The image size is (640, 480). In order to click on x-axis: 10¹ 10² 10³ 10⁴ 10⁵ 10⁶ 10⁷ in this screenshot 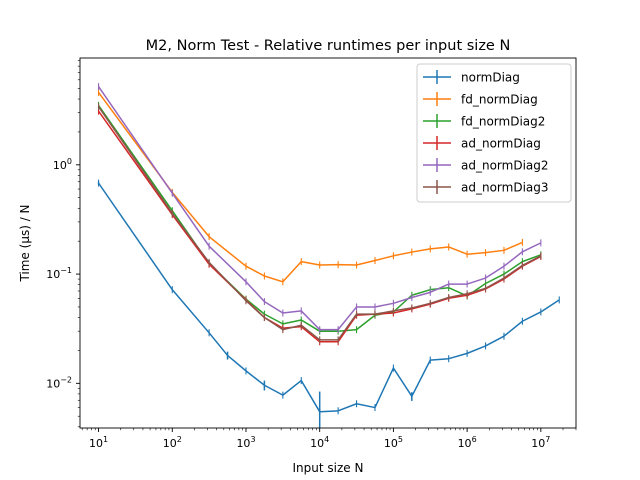, I will do `click(329, 439)`.